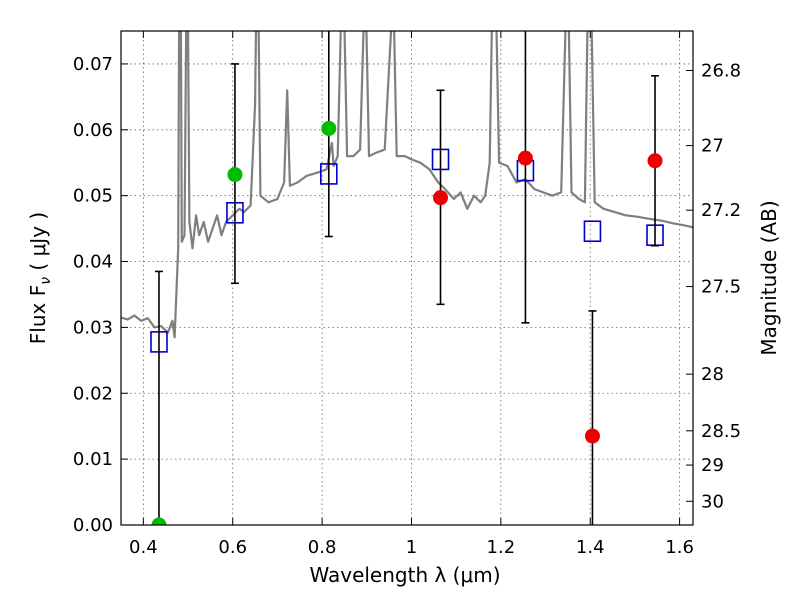  What do you see at coordinates (592, 231) in the screenshot?
I see `model-flux-box` at bounding box center [592, 231].